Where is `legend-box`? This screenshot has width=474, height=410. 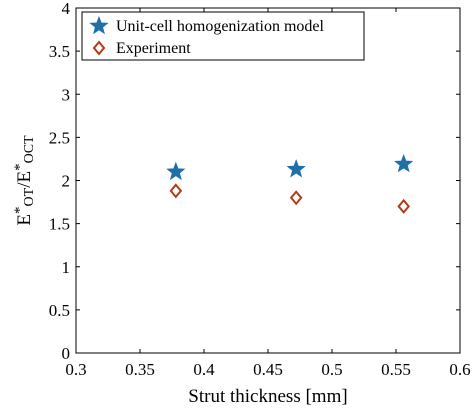 legend-box is located at coordinates (223, 36).